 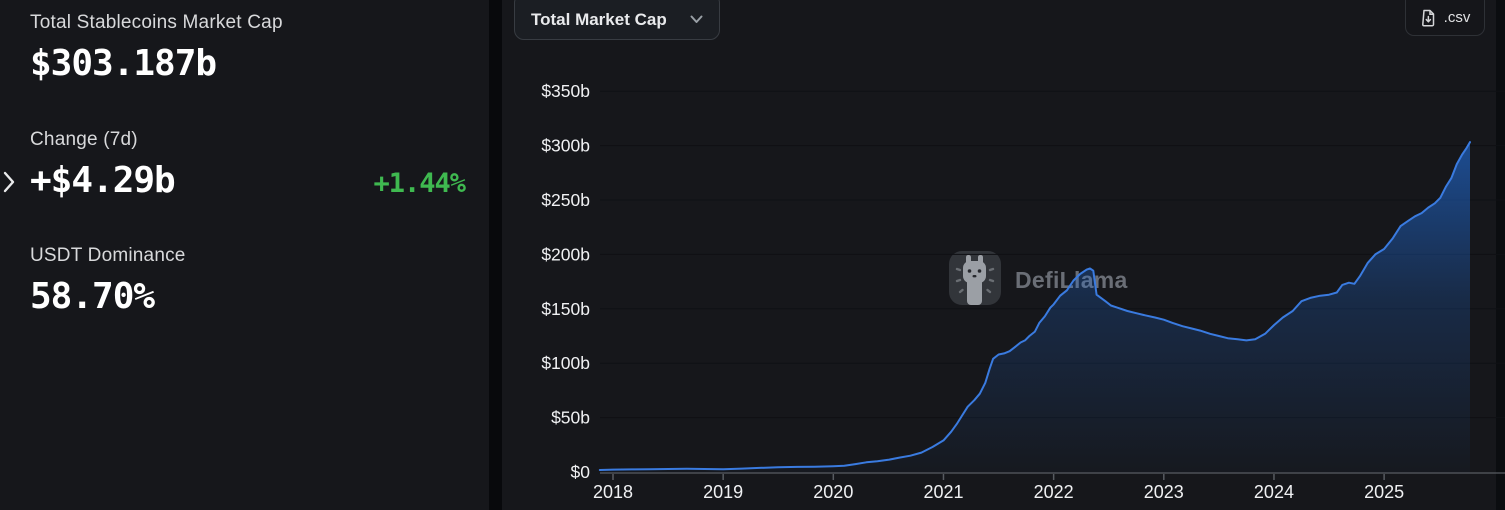 What do you see at coordinates (723, 492) in the screenshot?
I see `x-axis-label: 2019` at bounding box center [723, 492].